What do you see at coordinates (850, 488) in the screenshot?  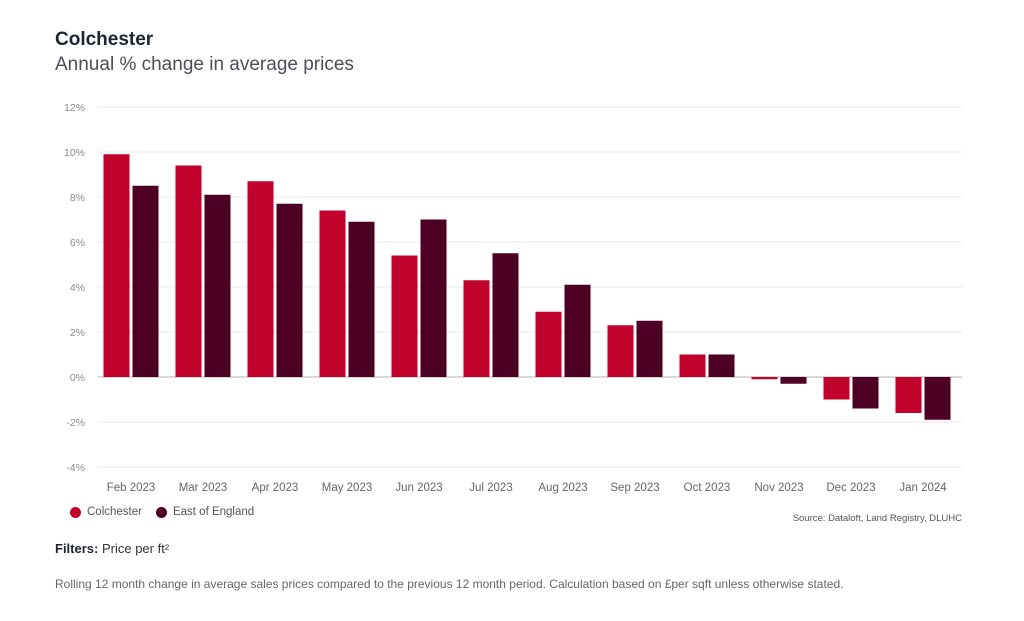 I see `x-tick-label: Dec 2023` at bounding box center [850, 488].